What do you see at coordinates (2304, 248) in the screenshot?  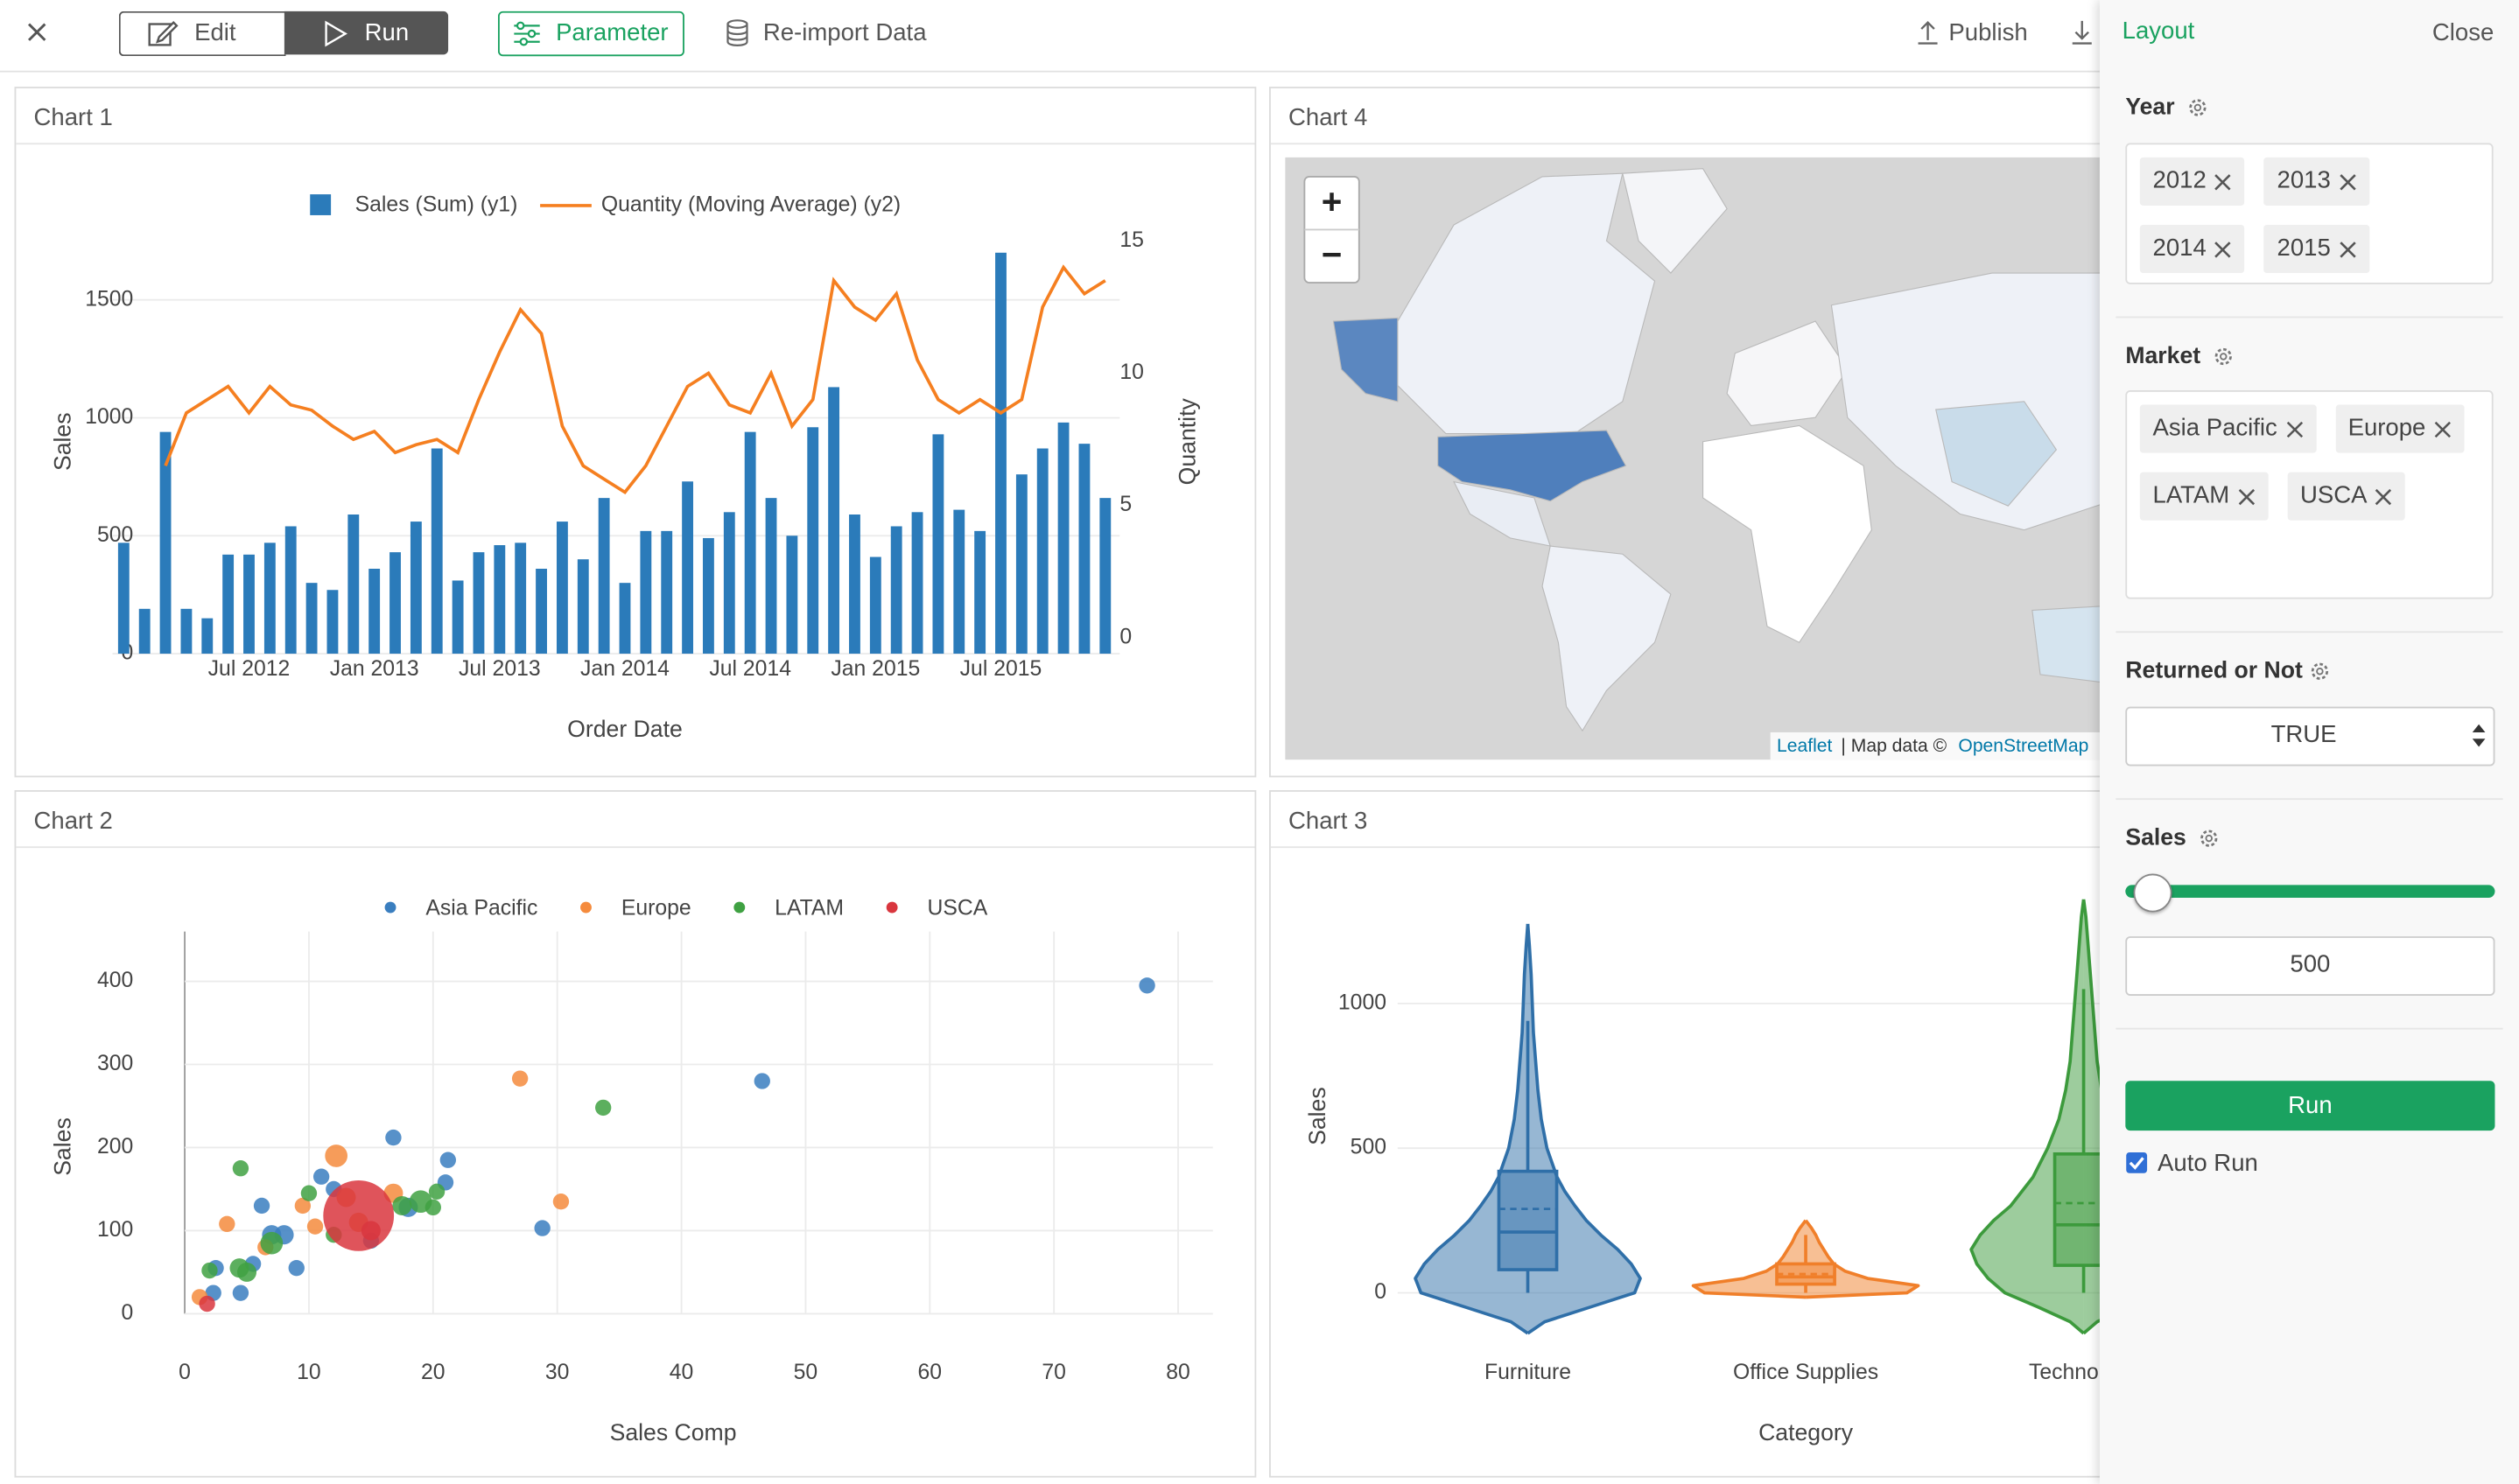 I see `chip-label: 2015` at bounding box center [2304, 248].